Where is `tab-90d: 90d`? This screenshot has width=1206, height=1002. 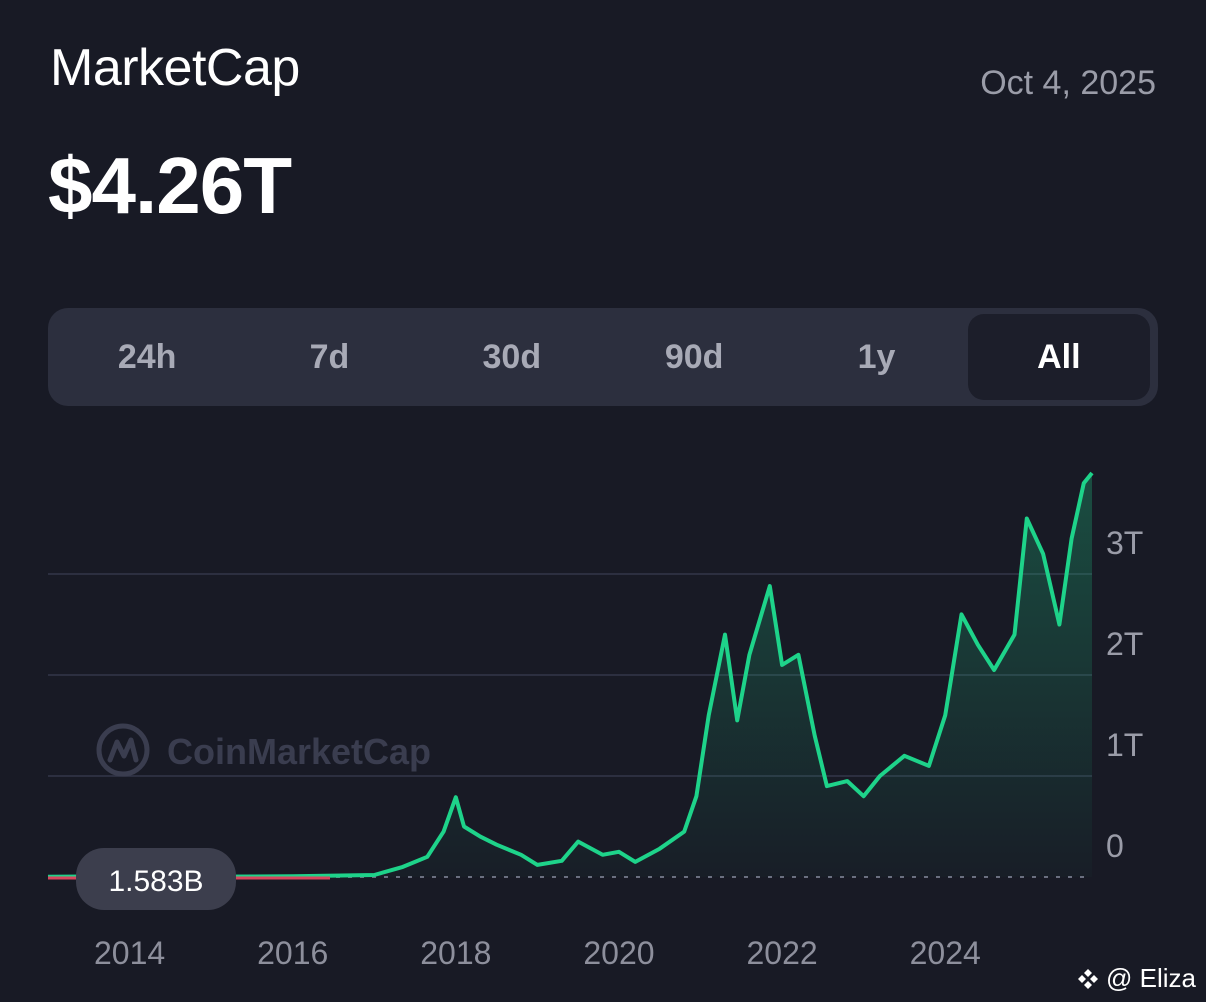
tab-90d: 90d is located at coordinates (694, 356).